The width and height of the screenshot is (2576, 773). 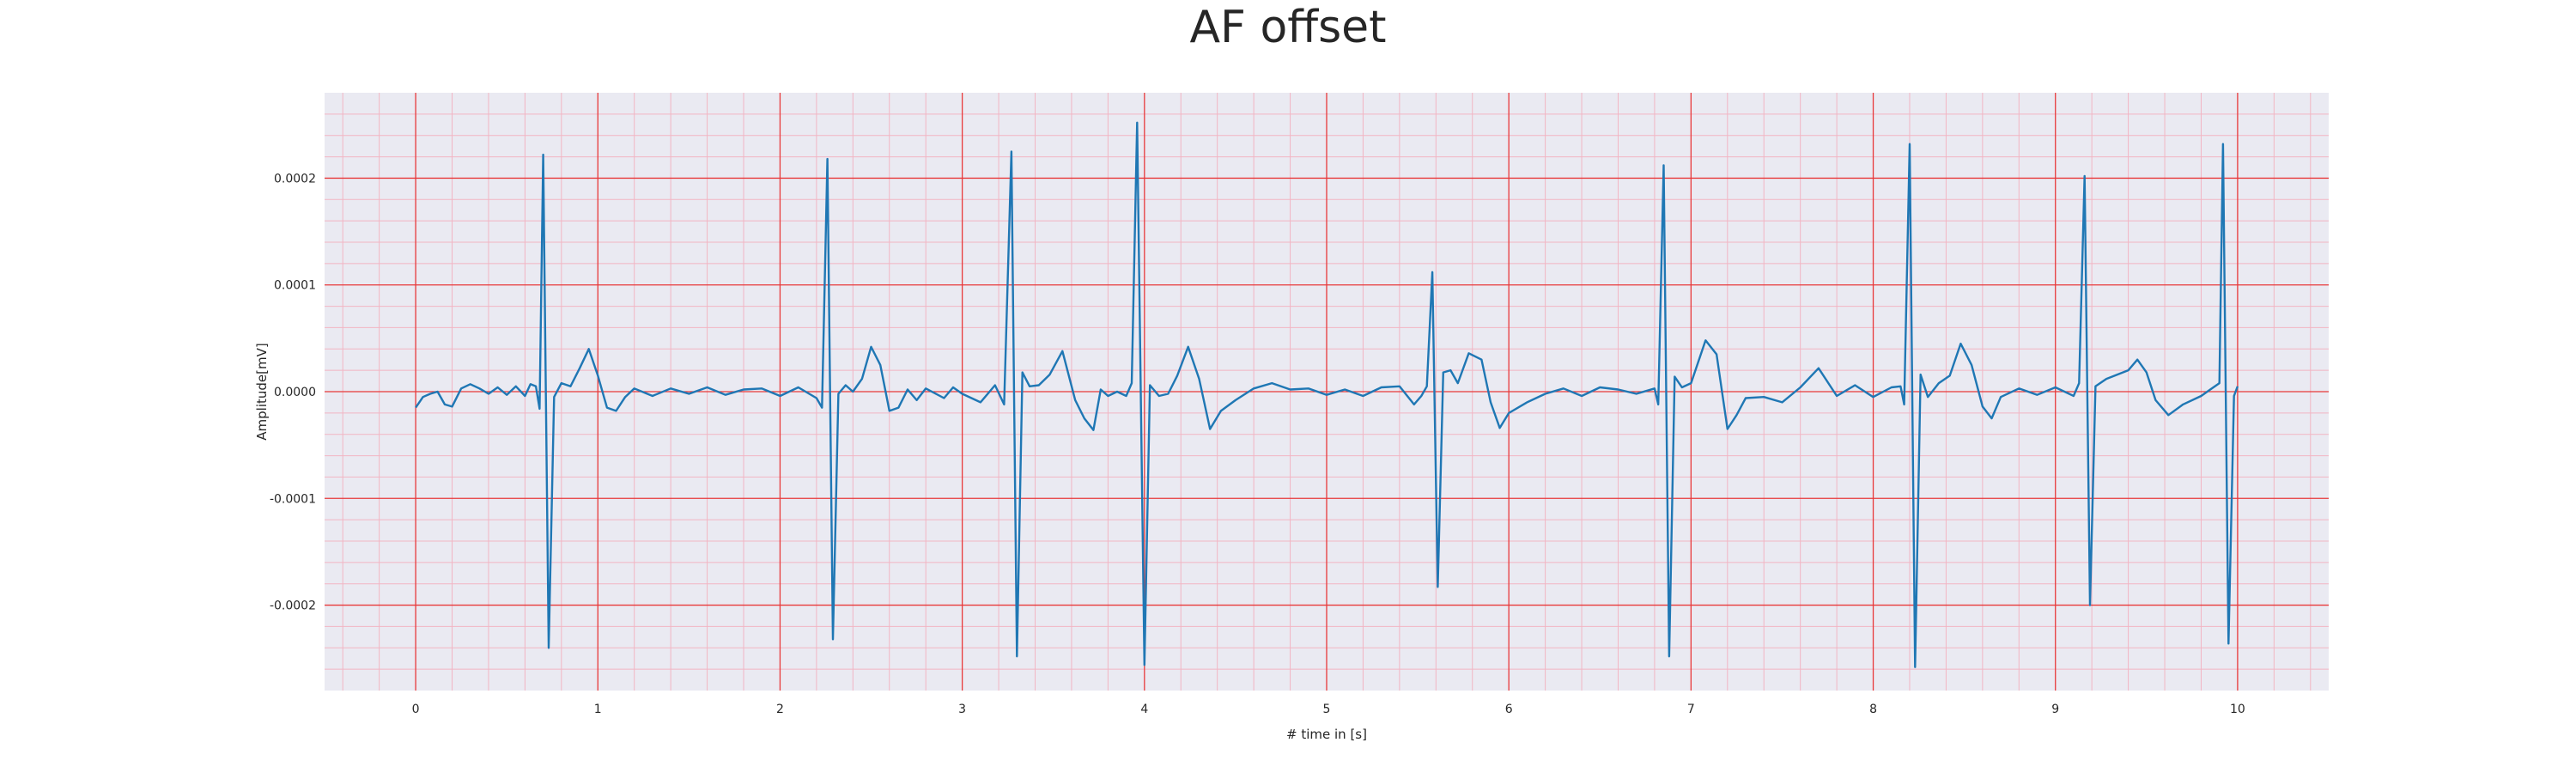 I want to click on chart-title: AF offset, so click(x=1288, y=27).